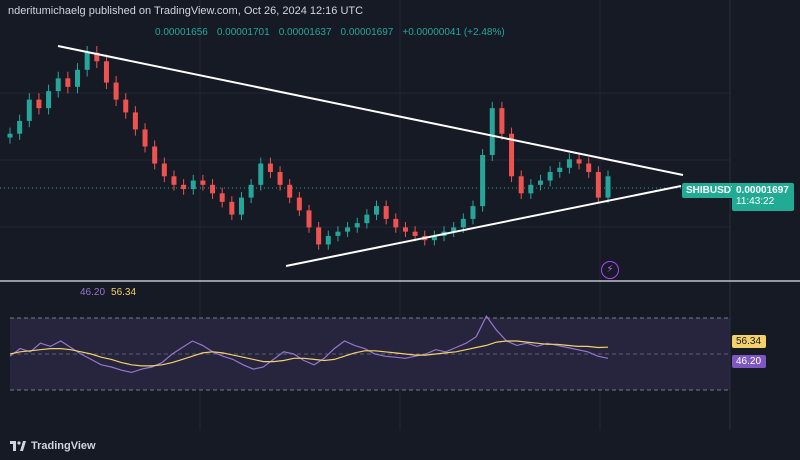  Describe the element at coordinates (367, 32) in the screenshot. I see `ohlc-close: 0.00001697` at that location.